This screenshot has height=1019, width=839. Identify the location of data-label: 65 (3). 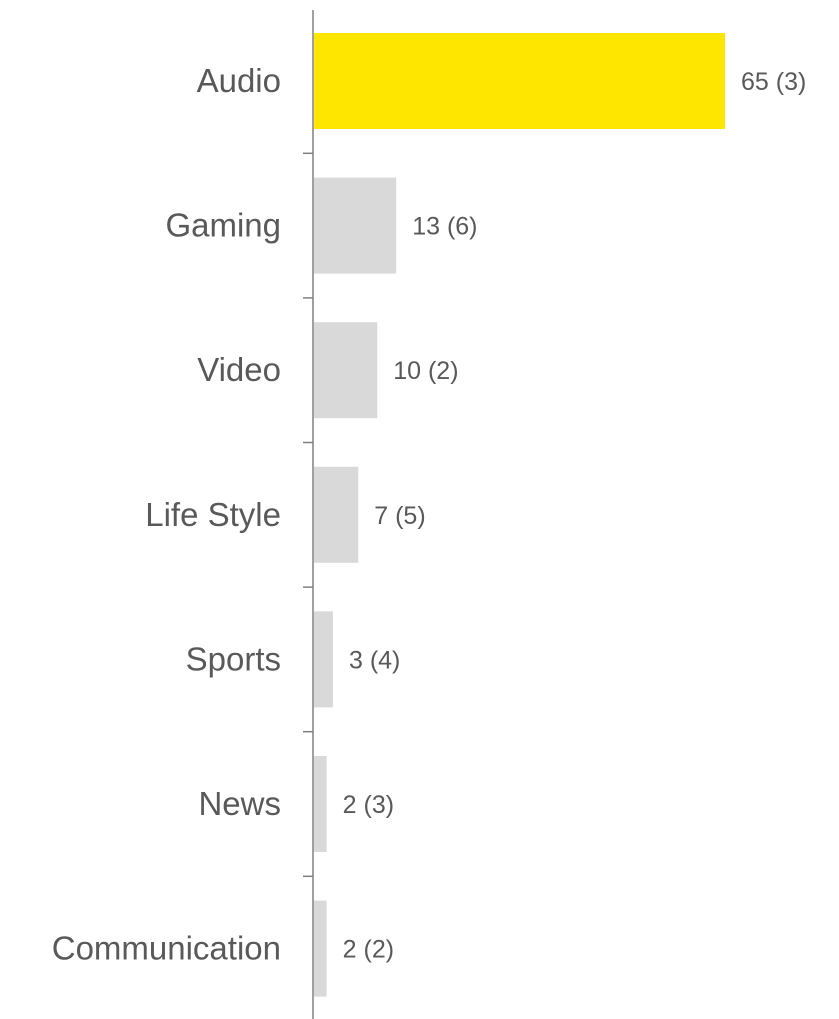
(773, 82).